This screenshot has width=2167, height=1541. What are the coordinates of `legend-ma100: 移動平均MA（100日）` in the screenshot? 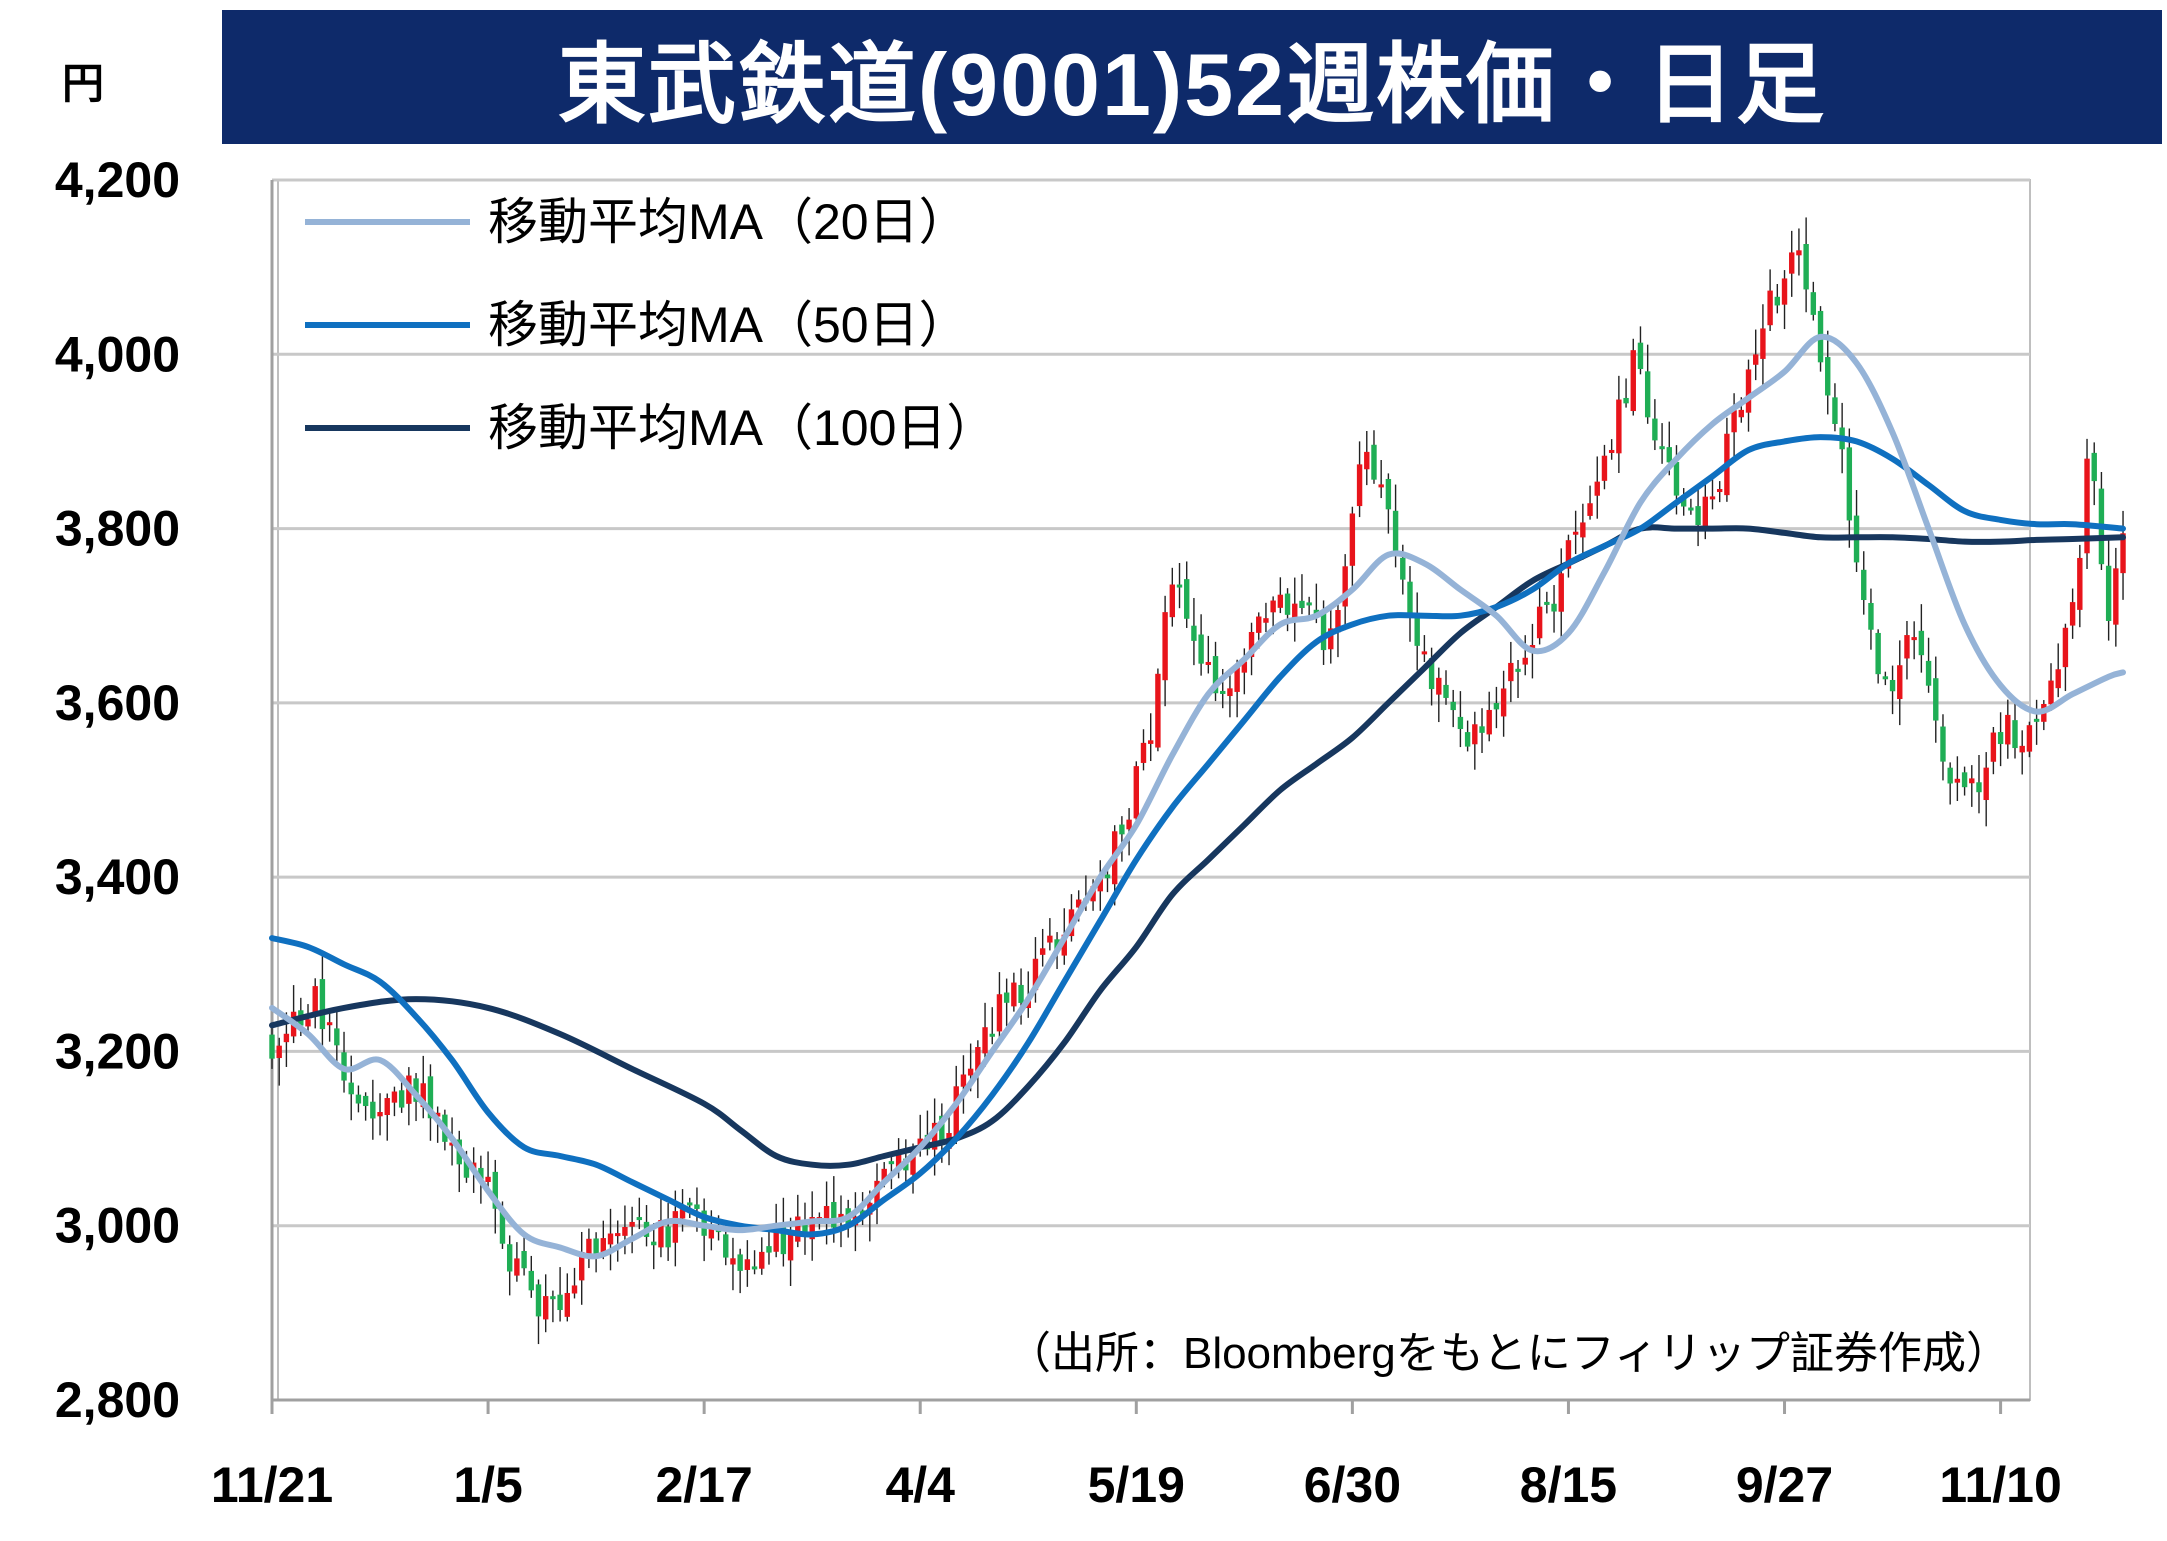 It's located at (650, 428).